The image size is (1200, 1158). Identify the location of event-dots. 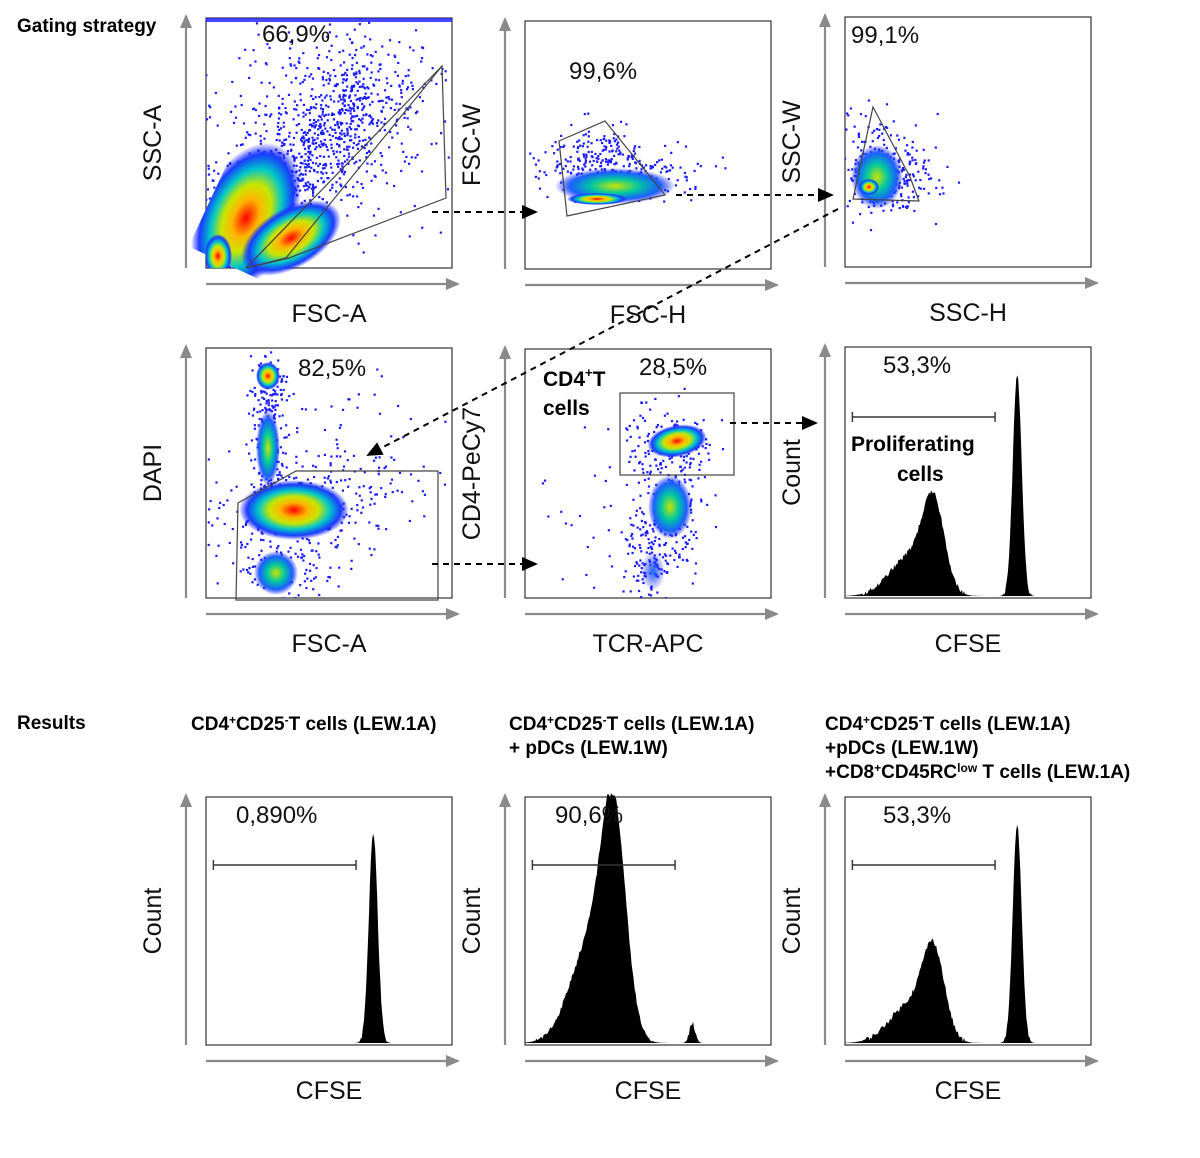
(633, 492).